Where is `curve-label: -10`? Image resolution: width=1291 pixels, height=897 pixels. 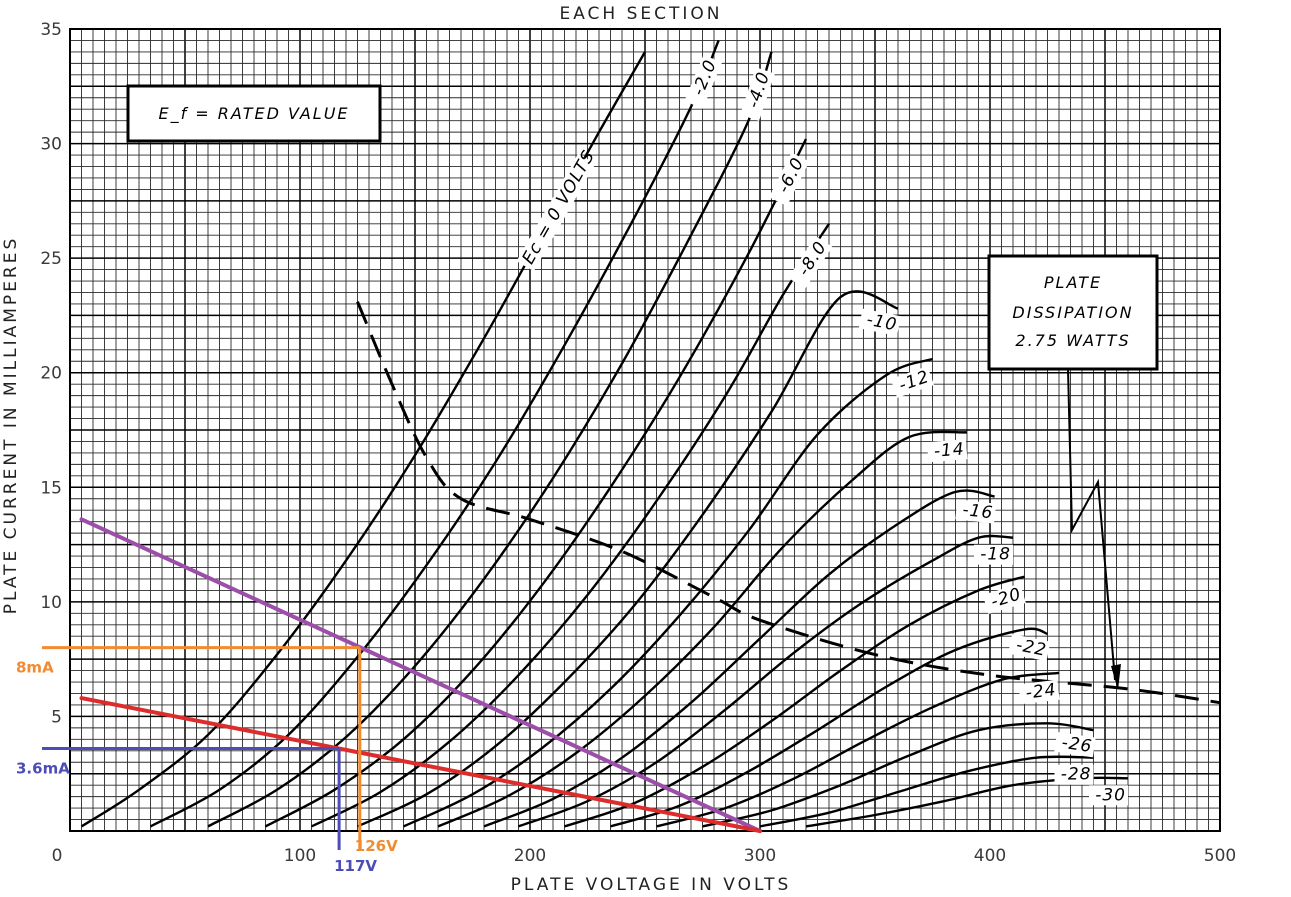 curve-label: -10 is located at coordinates (882, 323).